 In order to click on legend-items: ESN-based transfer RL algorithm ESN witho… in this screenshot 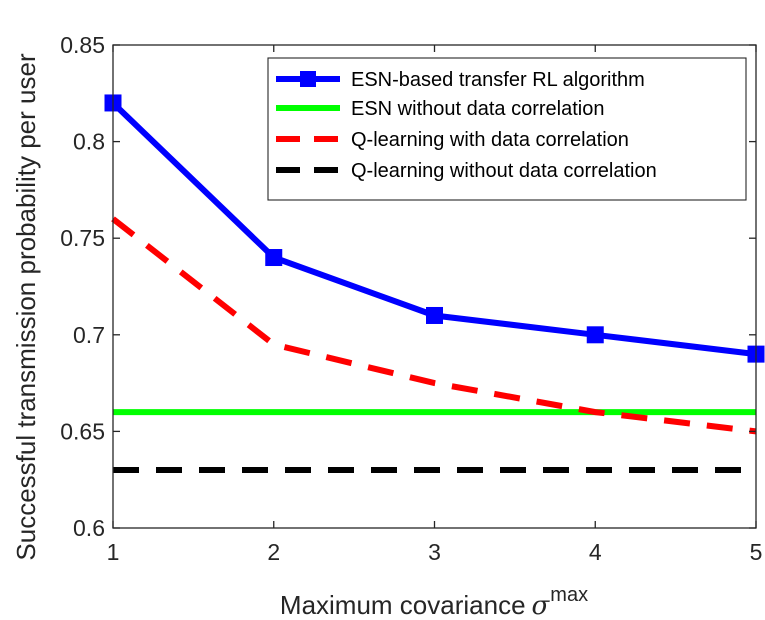, I will do `click(466, 125)`.